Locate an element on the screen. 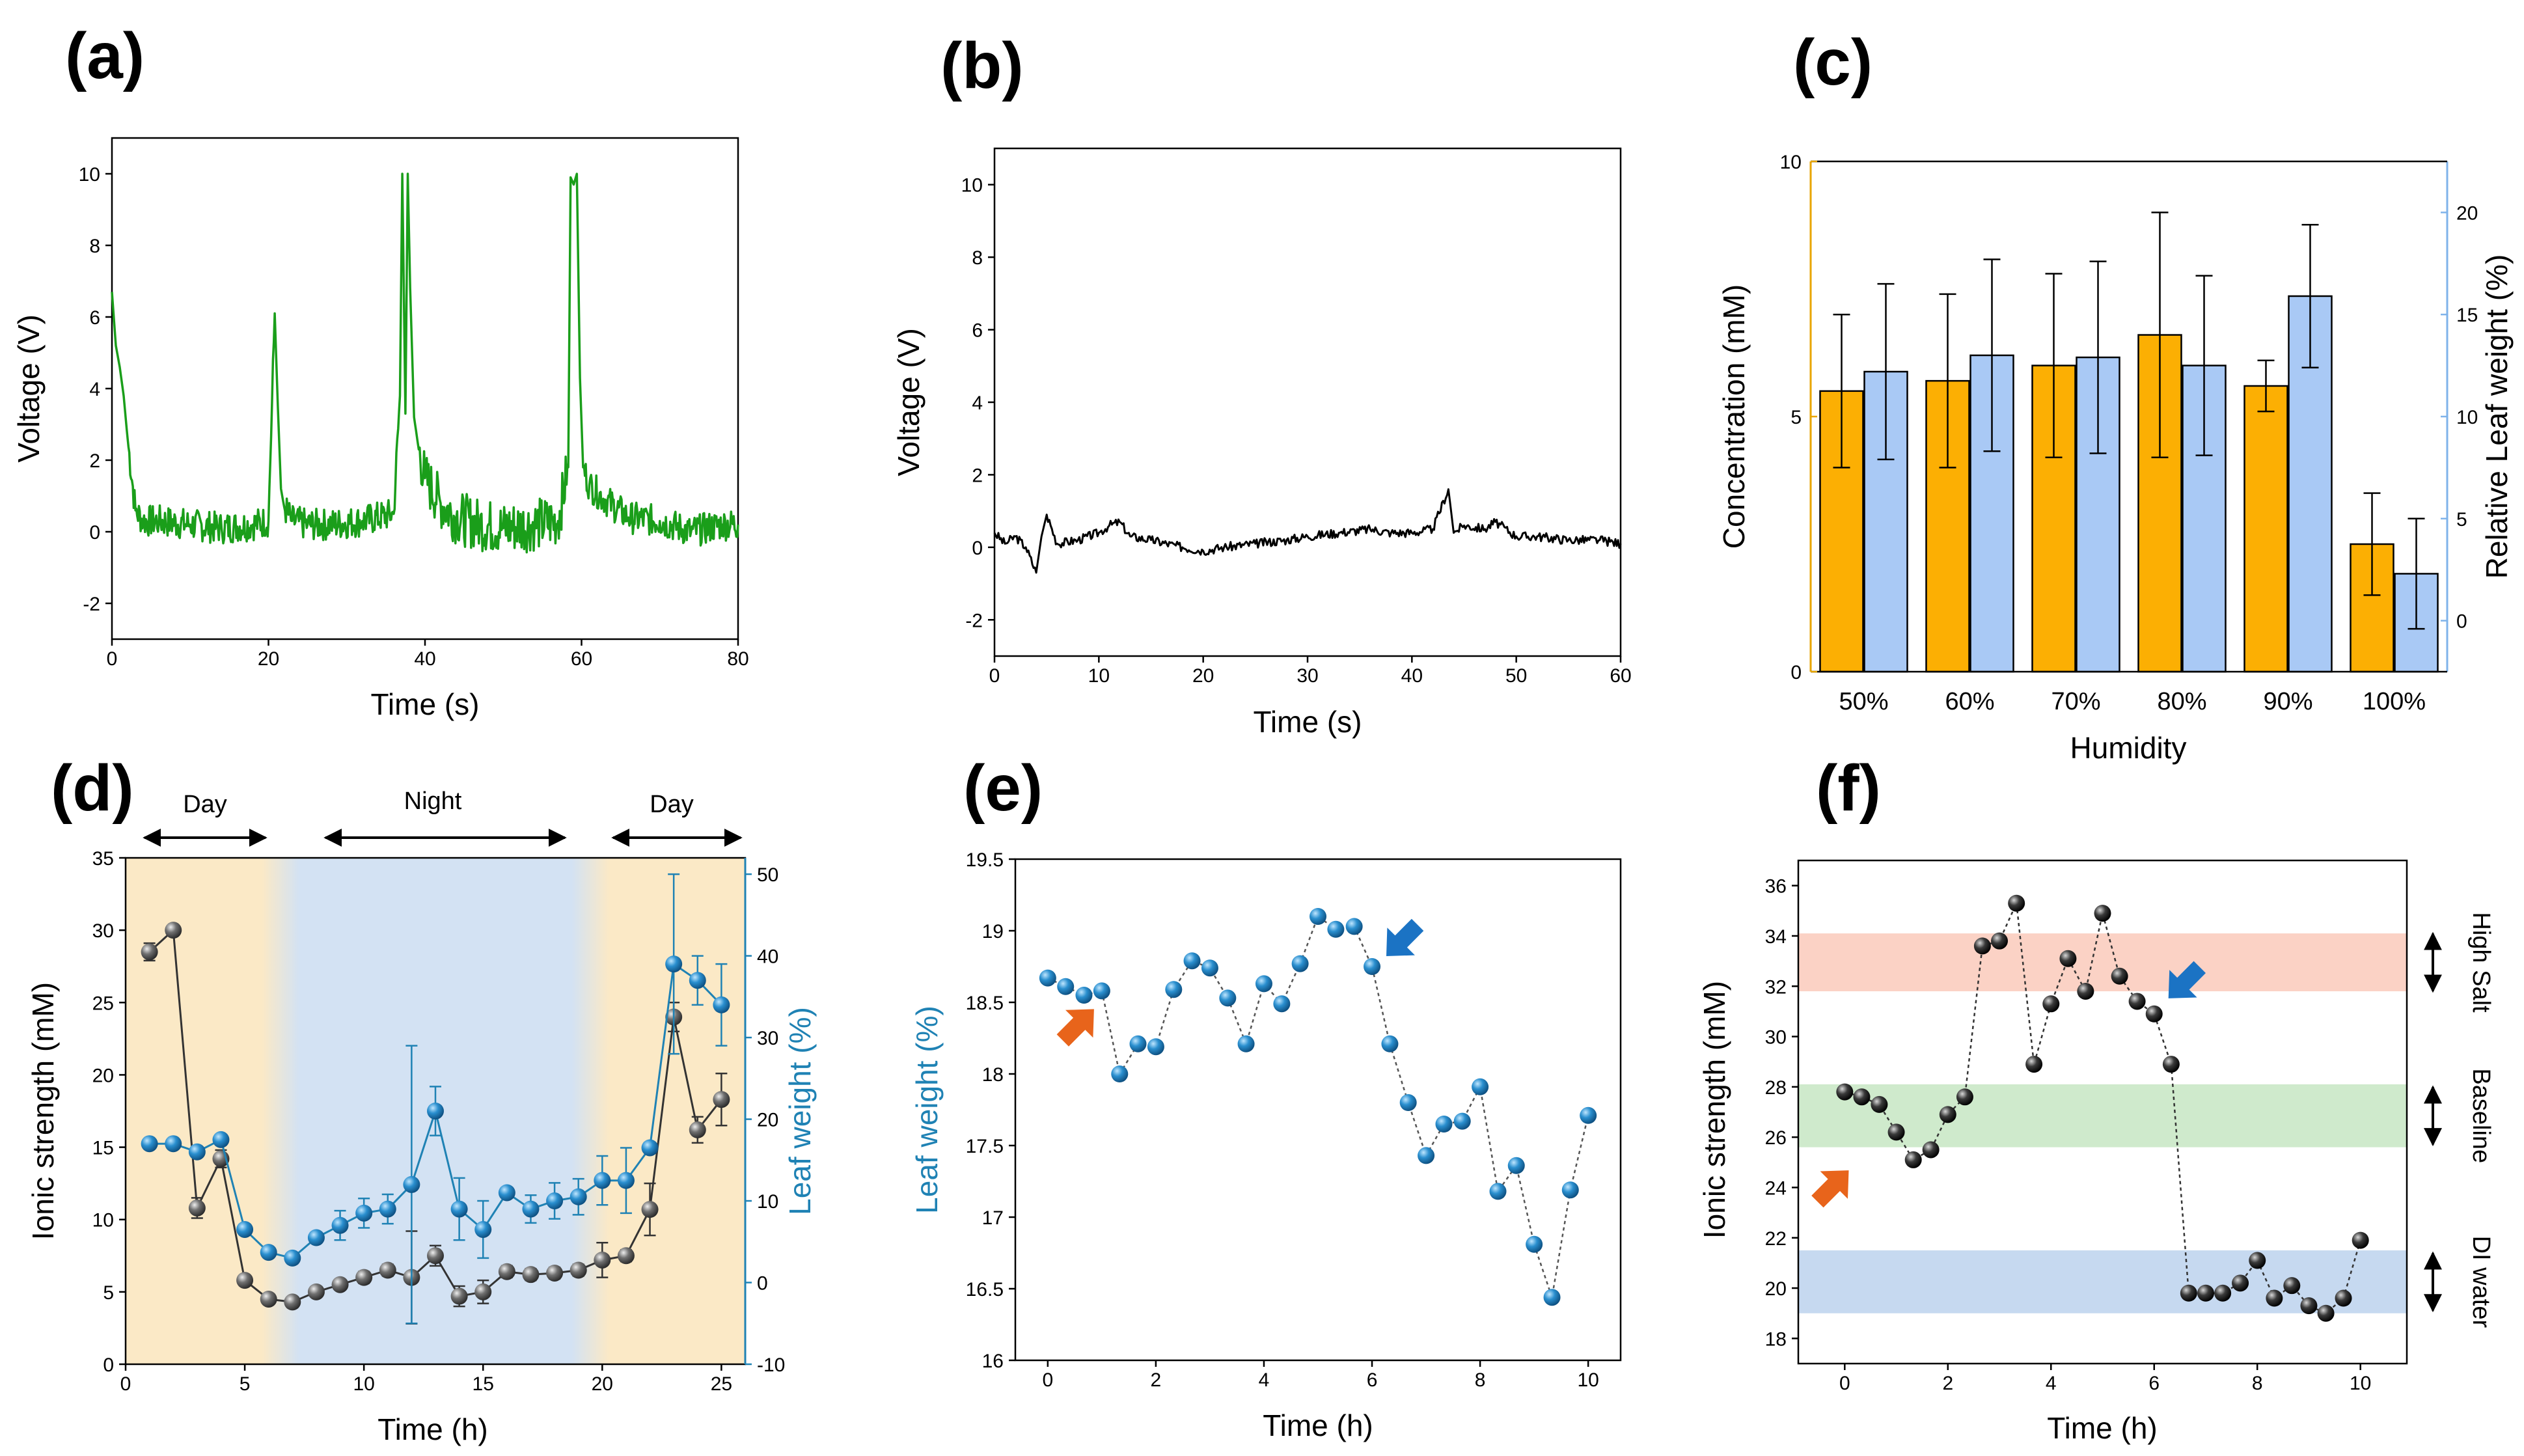 The width and height of the screenshot is (2524, 1456). y-tick-label: 24 is located at coordinates (1776, 1188).